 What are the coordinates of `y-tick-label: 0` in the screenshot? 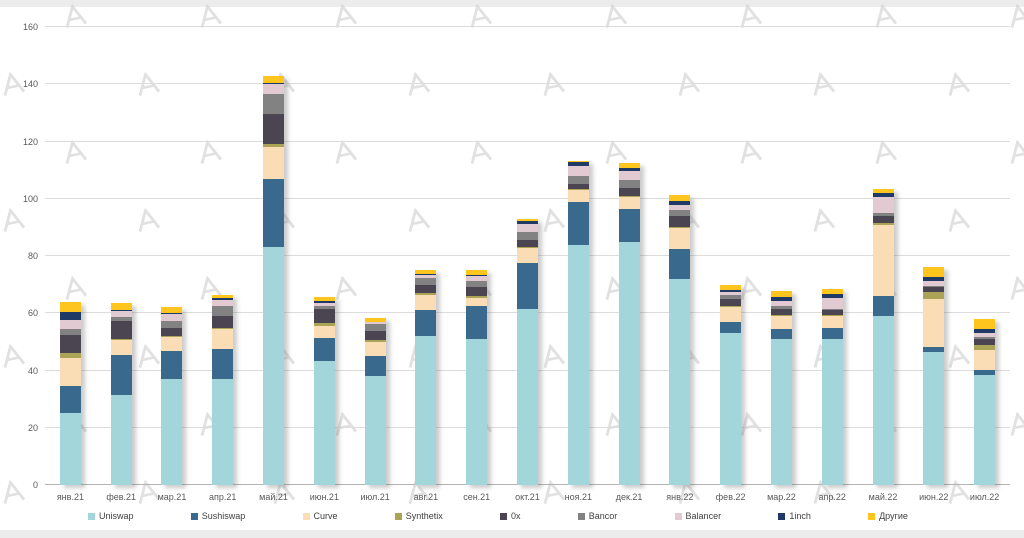 It's located at (35, 485).